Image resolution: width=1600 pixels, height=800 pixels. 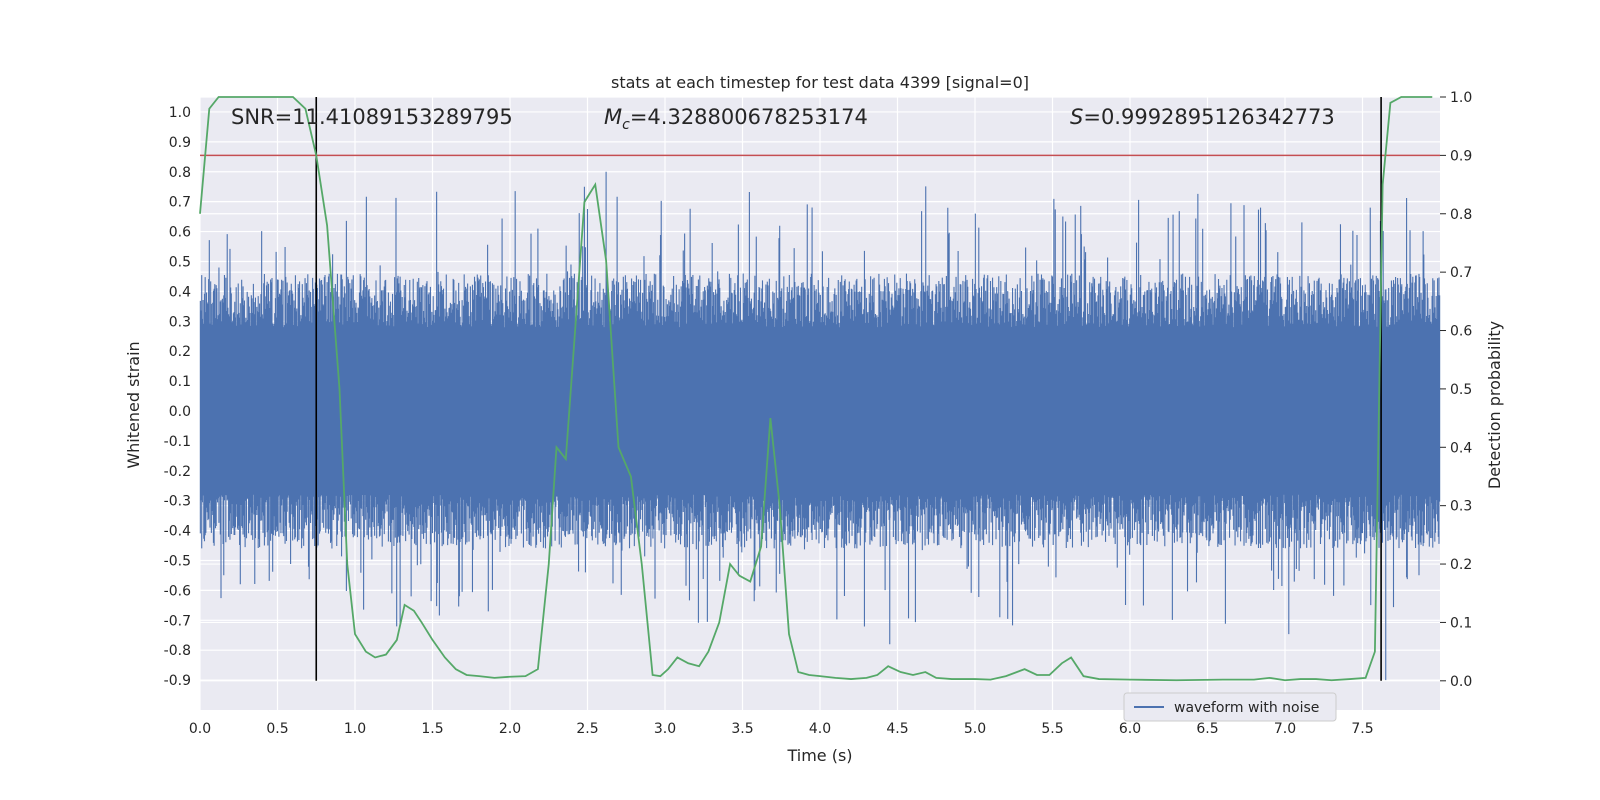 I want to click on x-tick-label: 2.5, so click(x=587, y=729).